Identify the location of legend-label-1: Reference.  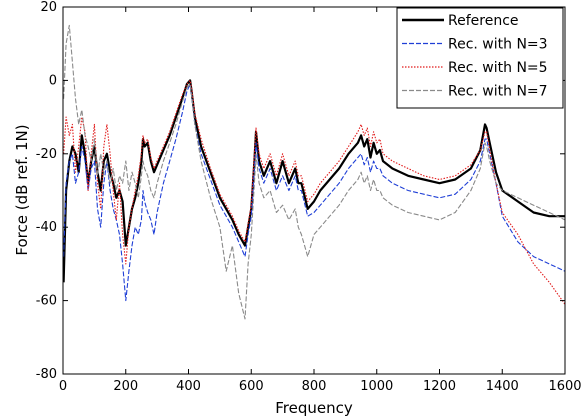
(483, 21).